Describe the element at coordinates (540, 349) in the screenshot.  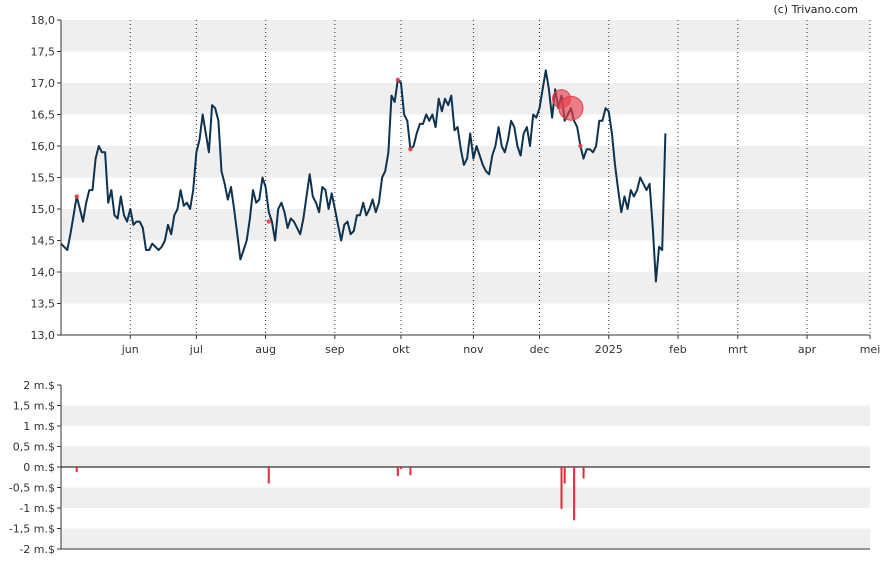
I see `x-tick-label: dec` at that location.